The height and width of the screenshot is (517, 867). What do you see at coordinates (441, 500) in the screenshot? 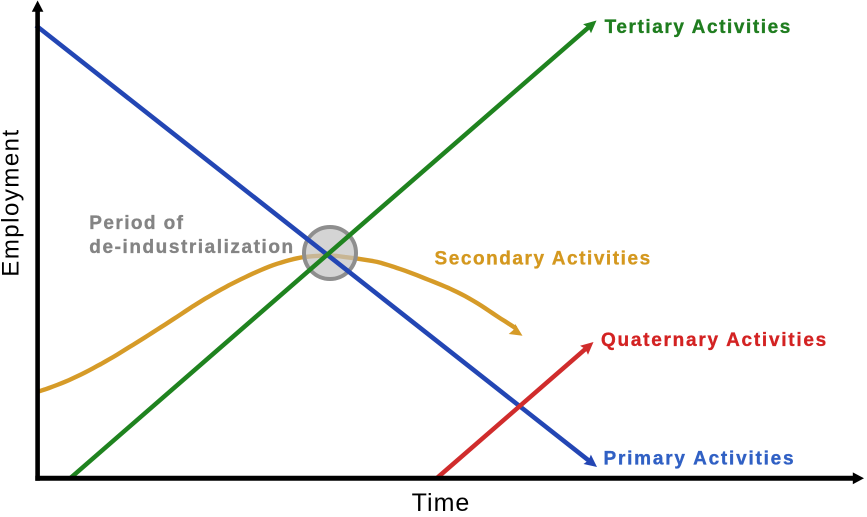
I see `svg-text: Time` at bounding box center [441, 500].